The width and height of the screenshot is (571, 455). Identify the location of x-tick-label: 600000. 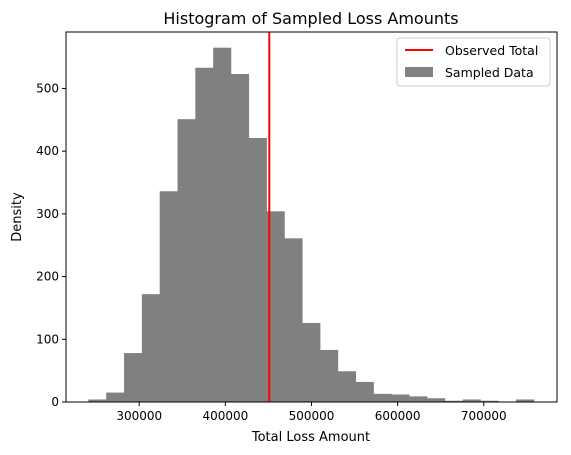
(398, 416).